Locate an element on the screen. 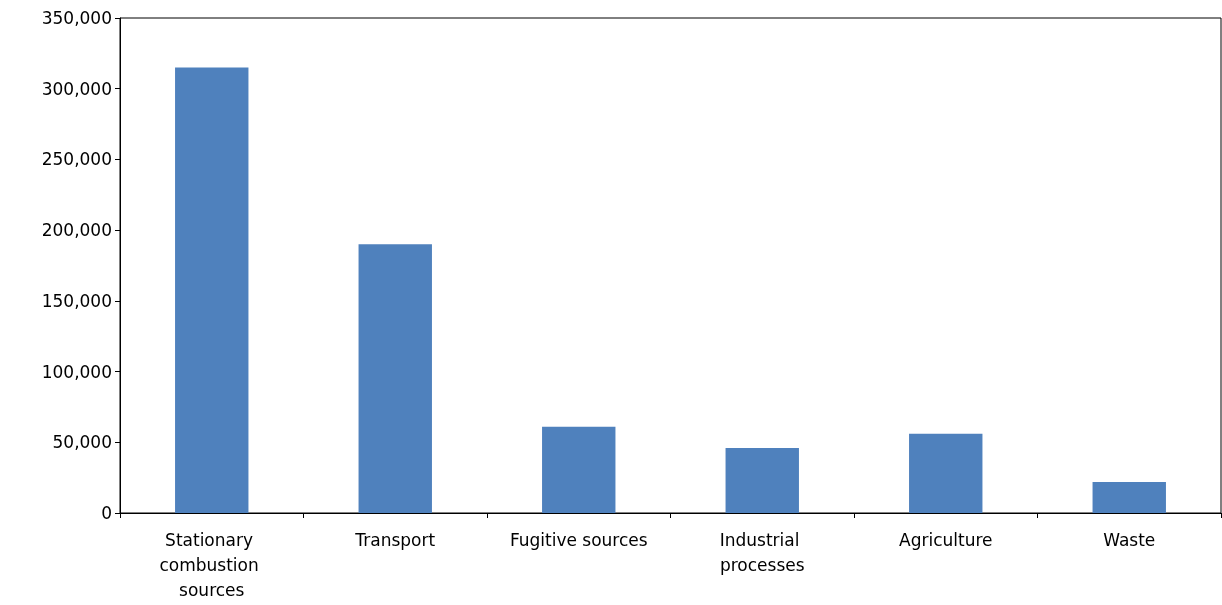 The height and width of the screenshot is (605, 1222). y-tick-label: 200,000 is located at coordinates (76, 230).